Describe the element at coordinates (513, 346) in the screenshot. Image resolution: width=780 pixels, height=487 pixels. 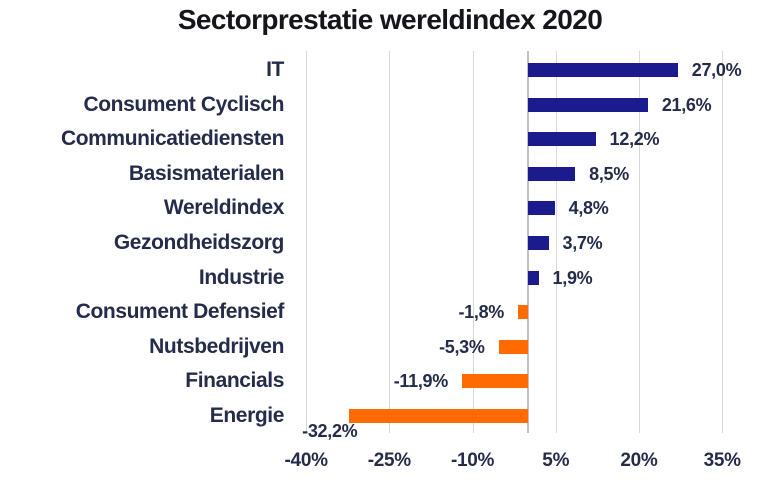
I see `bar-nutsbedrijven` at that location.